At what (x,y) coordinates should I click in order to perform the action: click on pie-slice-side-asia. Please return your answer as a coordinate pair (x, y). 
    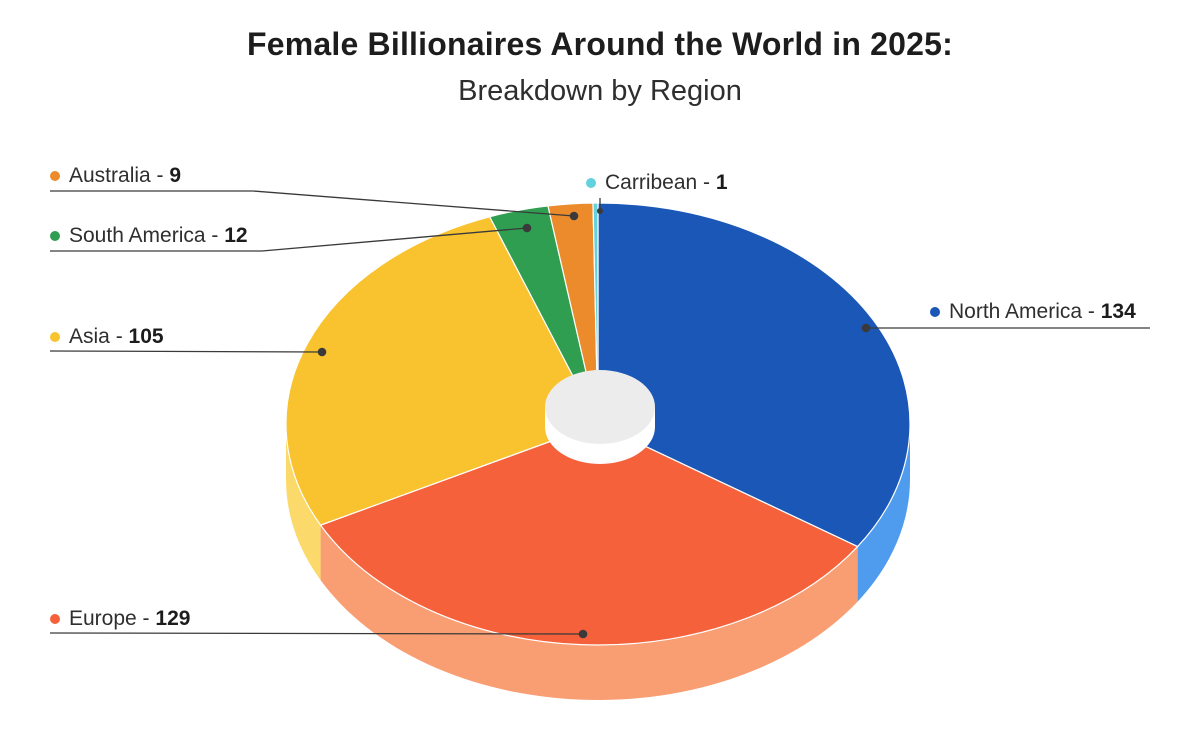
    Looking at the image, I should click on (303, 502).